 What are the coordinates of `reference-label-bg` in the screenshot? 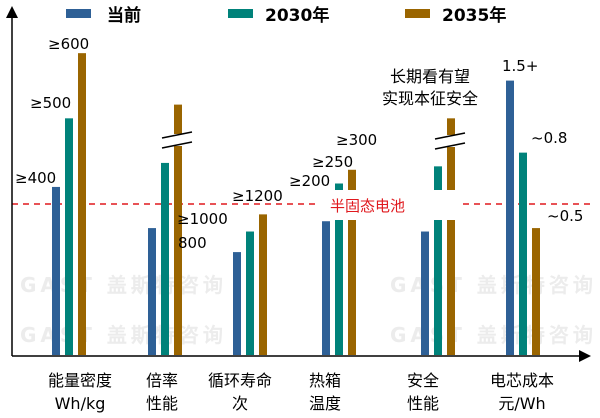 It's located at (390, 205).